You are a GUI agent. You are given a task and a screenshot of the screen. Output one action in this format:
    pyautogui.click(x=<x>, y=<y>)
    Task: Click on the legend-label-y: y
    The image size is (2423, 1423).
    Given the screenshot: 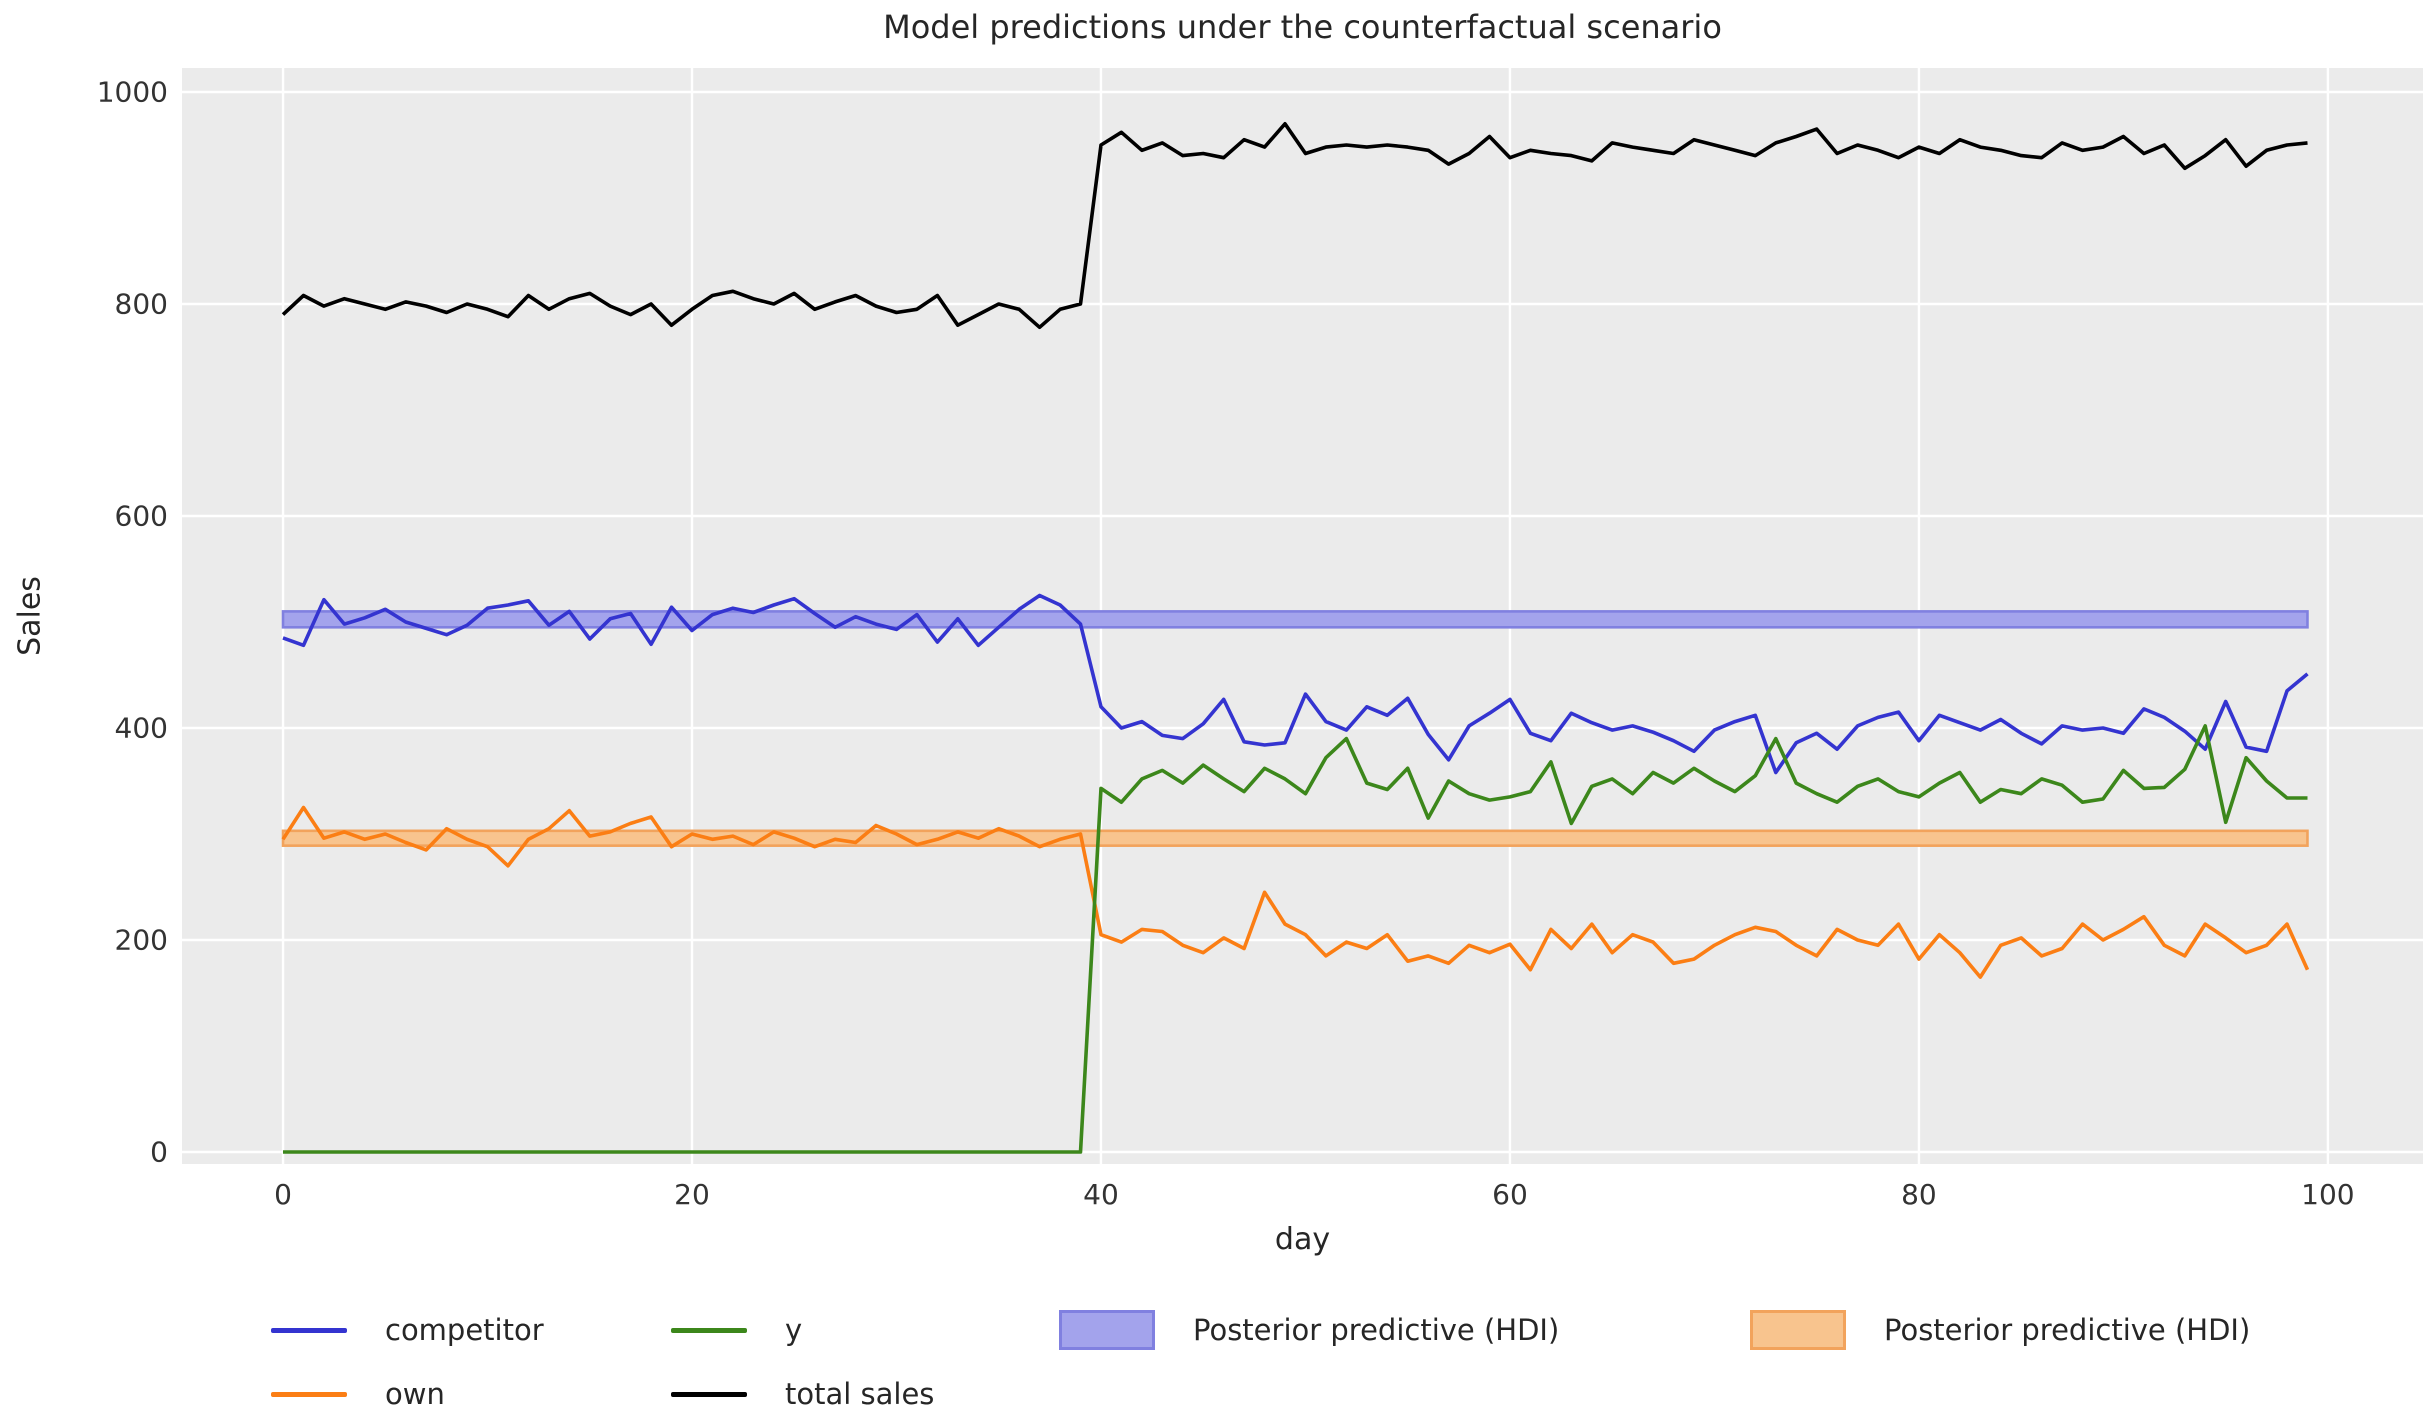 What is the action you would take?
    pyautogui.click(x=794, y=1330)
    